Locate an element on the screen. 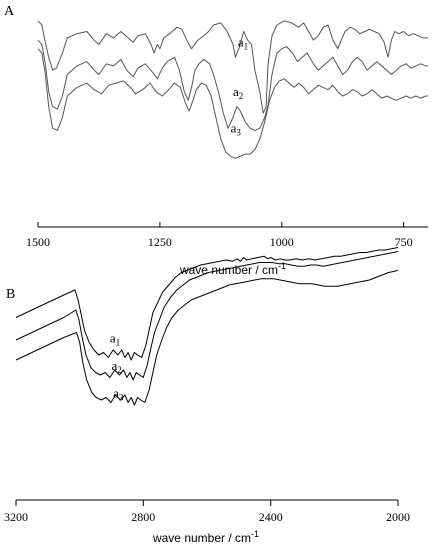  panel-b-curve-label-3: a3 is located at coordinates (118, 394).